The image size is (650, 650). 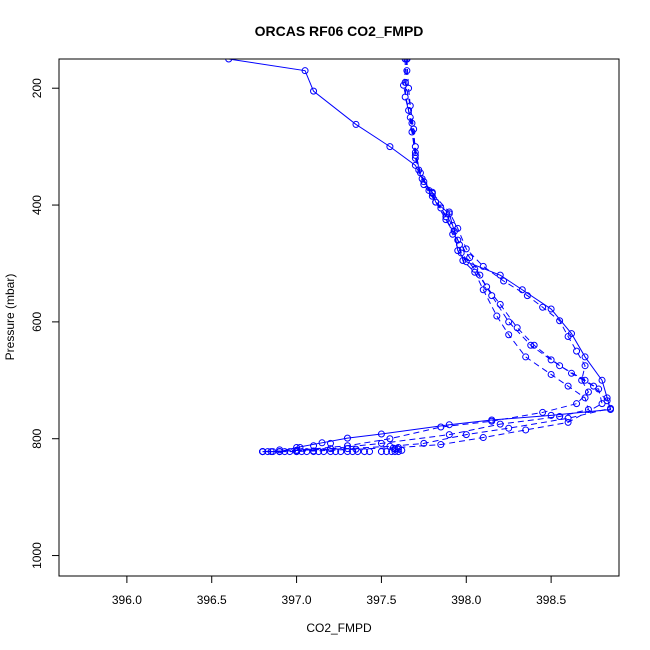 What do you see at coordinates (10, 317) in the screenshot?
I see `y-axis-label: Pressure (mbar)` at bounding box center [10, 317].